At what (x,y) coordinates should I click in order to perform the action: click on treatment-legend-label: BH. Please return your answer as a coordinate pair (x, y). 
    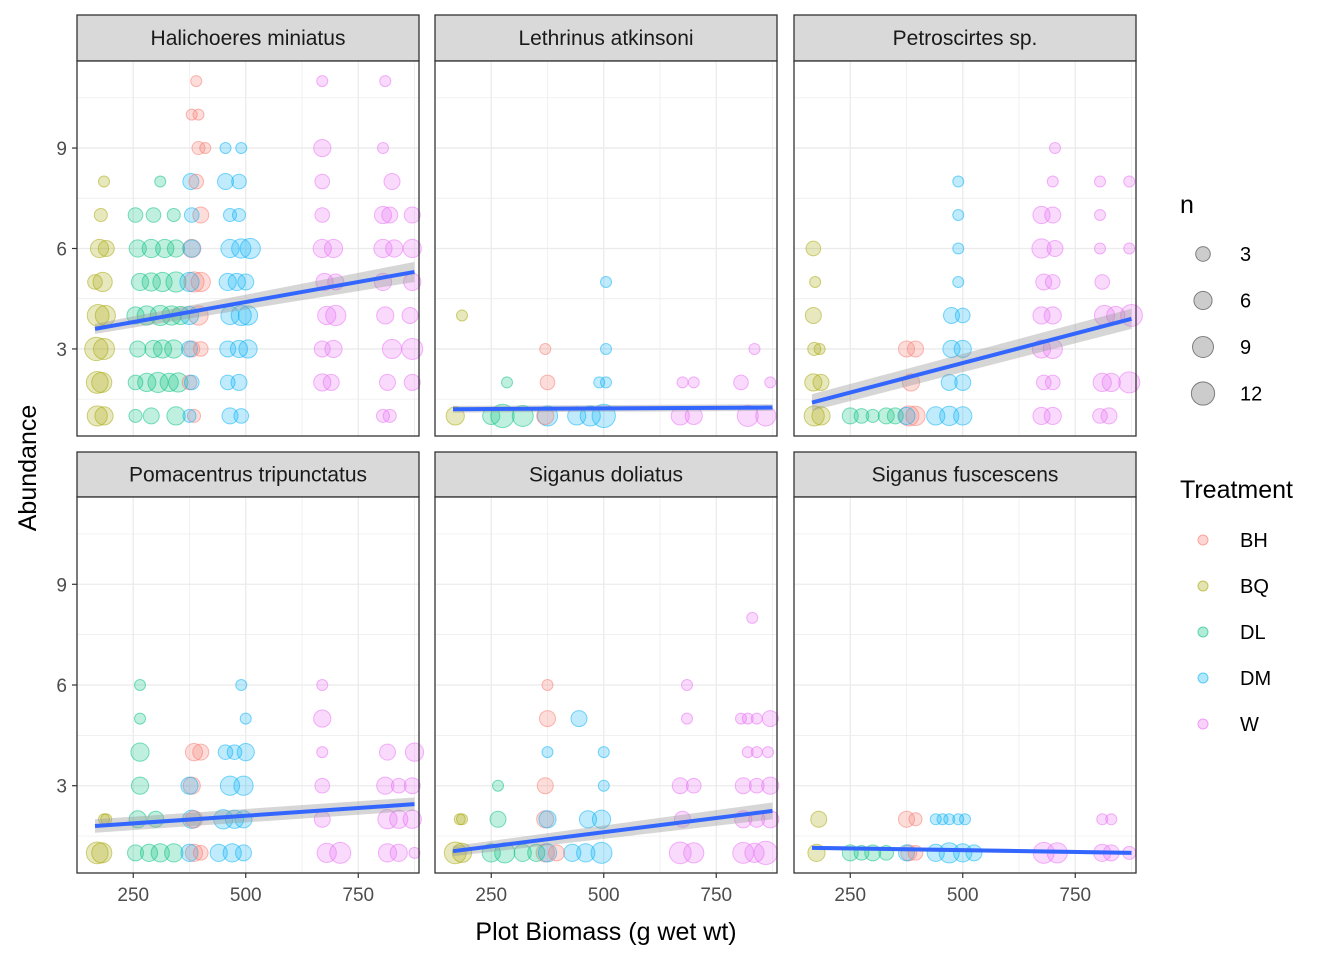
    Looking at the image, I should click on (1254, 541).